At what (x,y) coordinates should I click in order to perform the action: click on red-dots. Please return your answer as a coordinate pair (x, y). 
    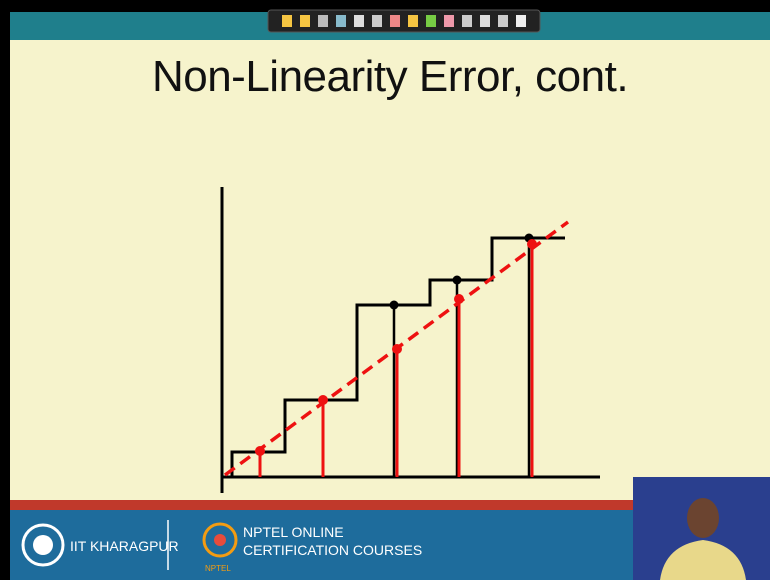
    Looking at the image, I should click on (396, 347).